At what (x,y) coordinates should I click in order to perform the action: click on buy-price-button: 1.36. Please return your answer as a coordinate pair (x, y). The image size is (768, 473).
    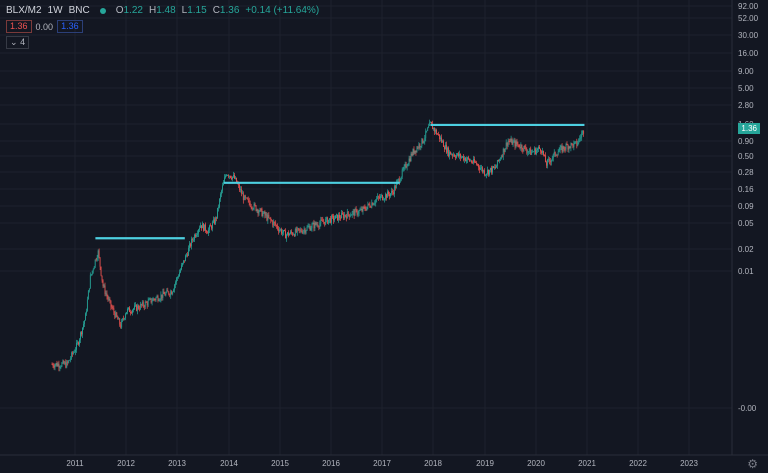
    Looking at the image, I should click on (70, 26).